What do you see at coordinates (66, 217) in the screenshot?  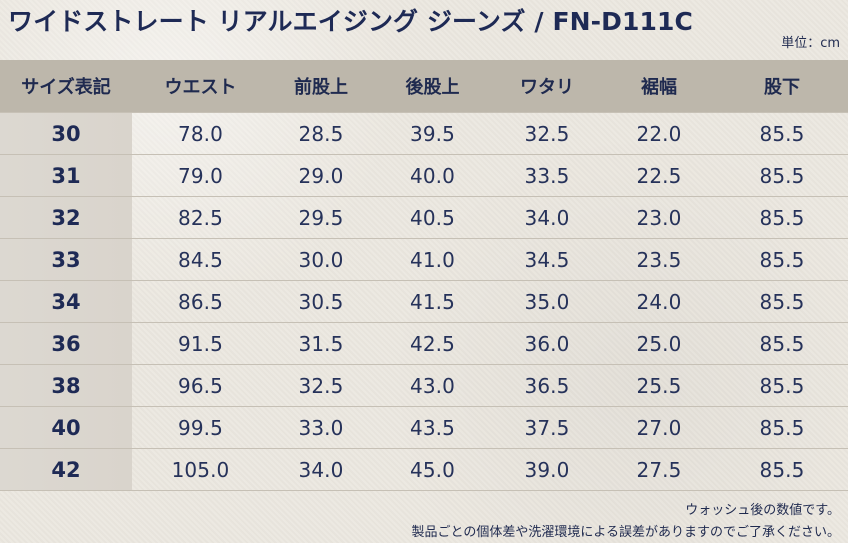 I see `size-cell: 32` at bounding box center [66, 217].